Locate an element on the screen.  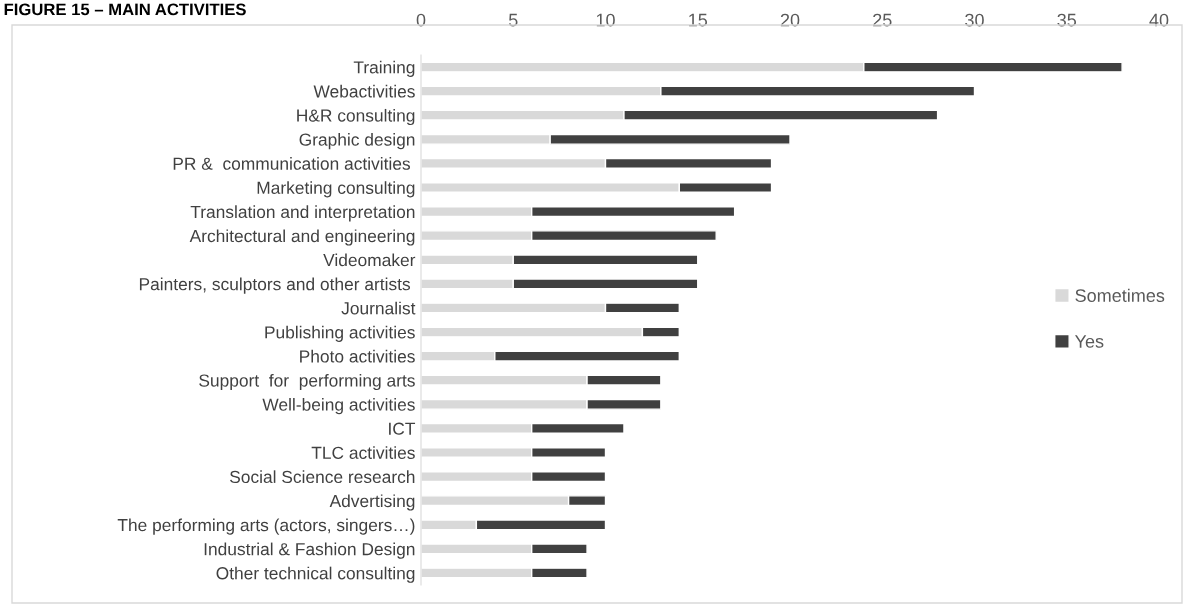
y-tick-label: ICT is located at coordinates (402, 428).